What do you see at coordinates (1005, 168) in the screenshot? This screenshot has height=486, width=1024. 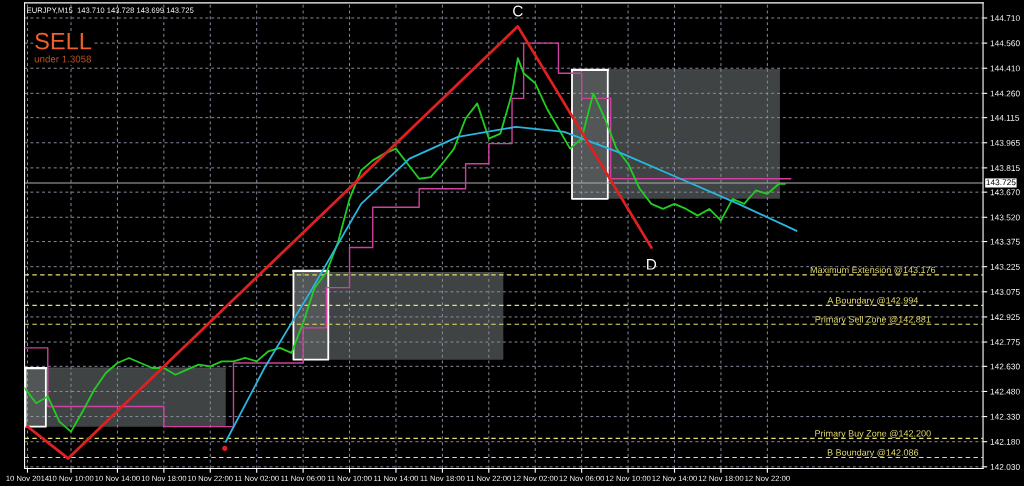 I see `y-tick-label: 143.815` at bounding box center [1005, 168].